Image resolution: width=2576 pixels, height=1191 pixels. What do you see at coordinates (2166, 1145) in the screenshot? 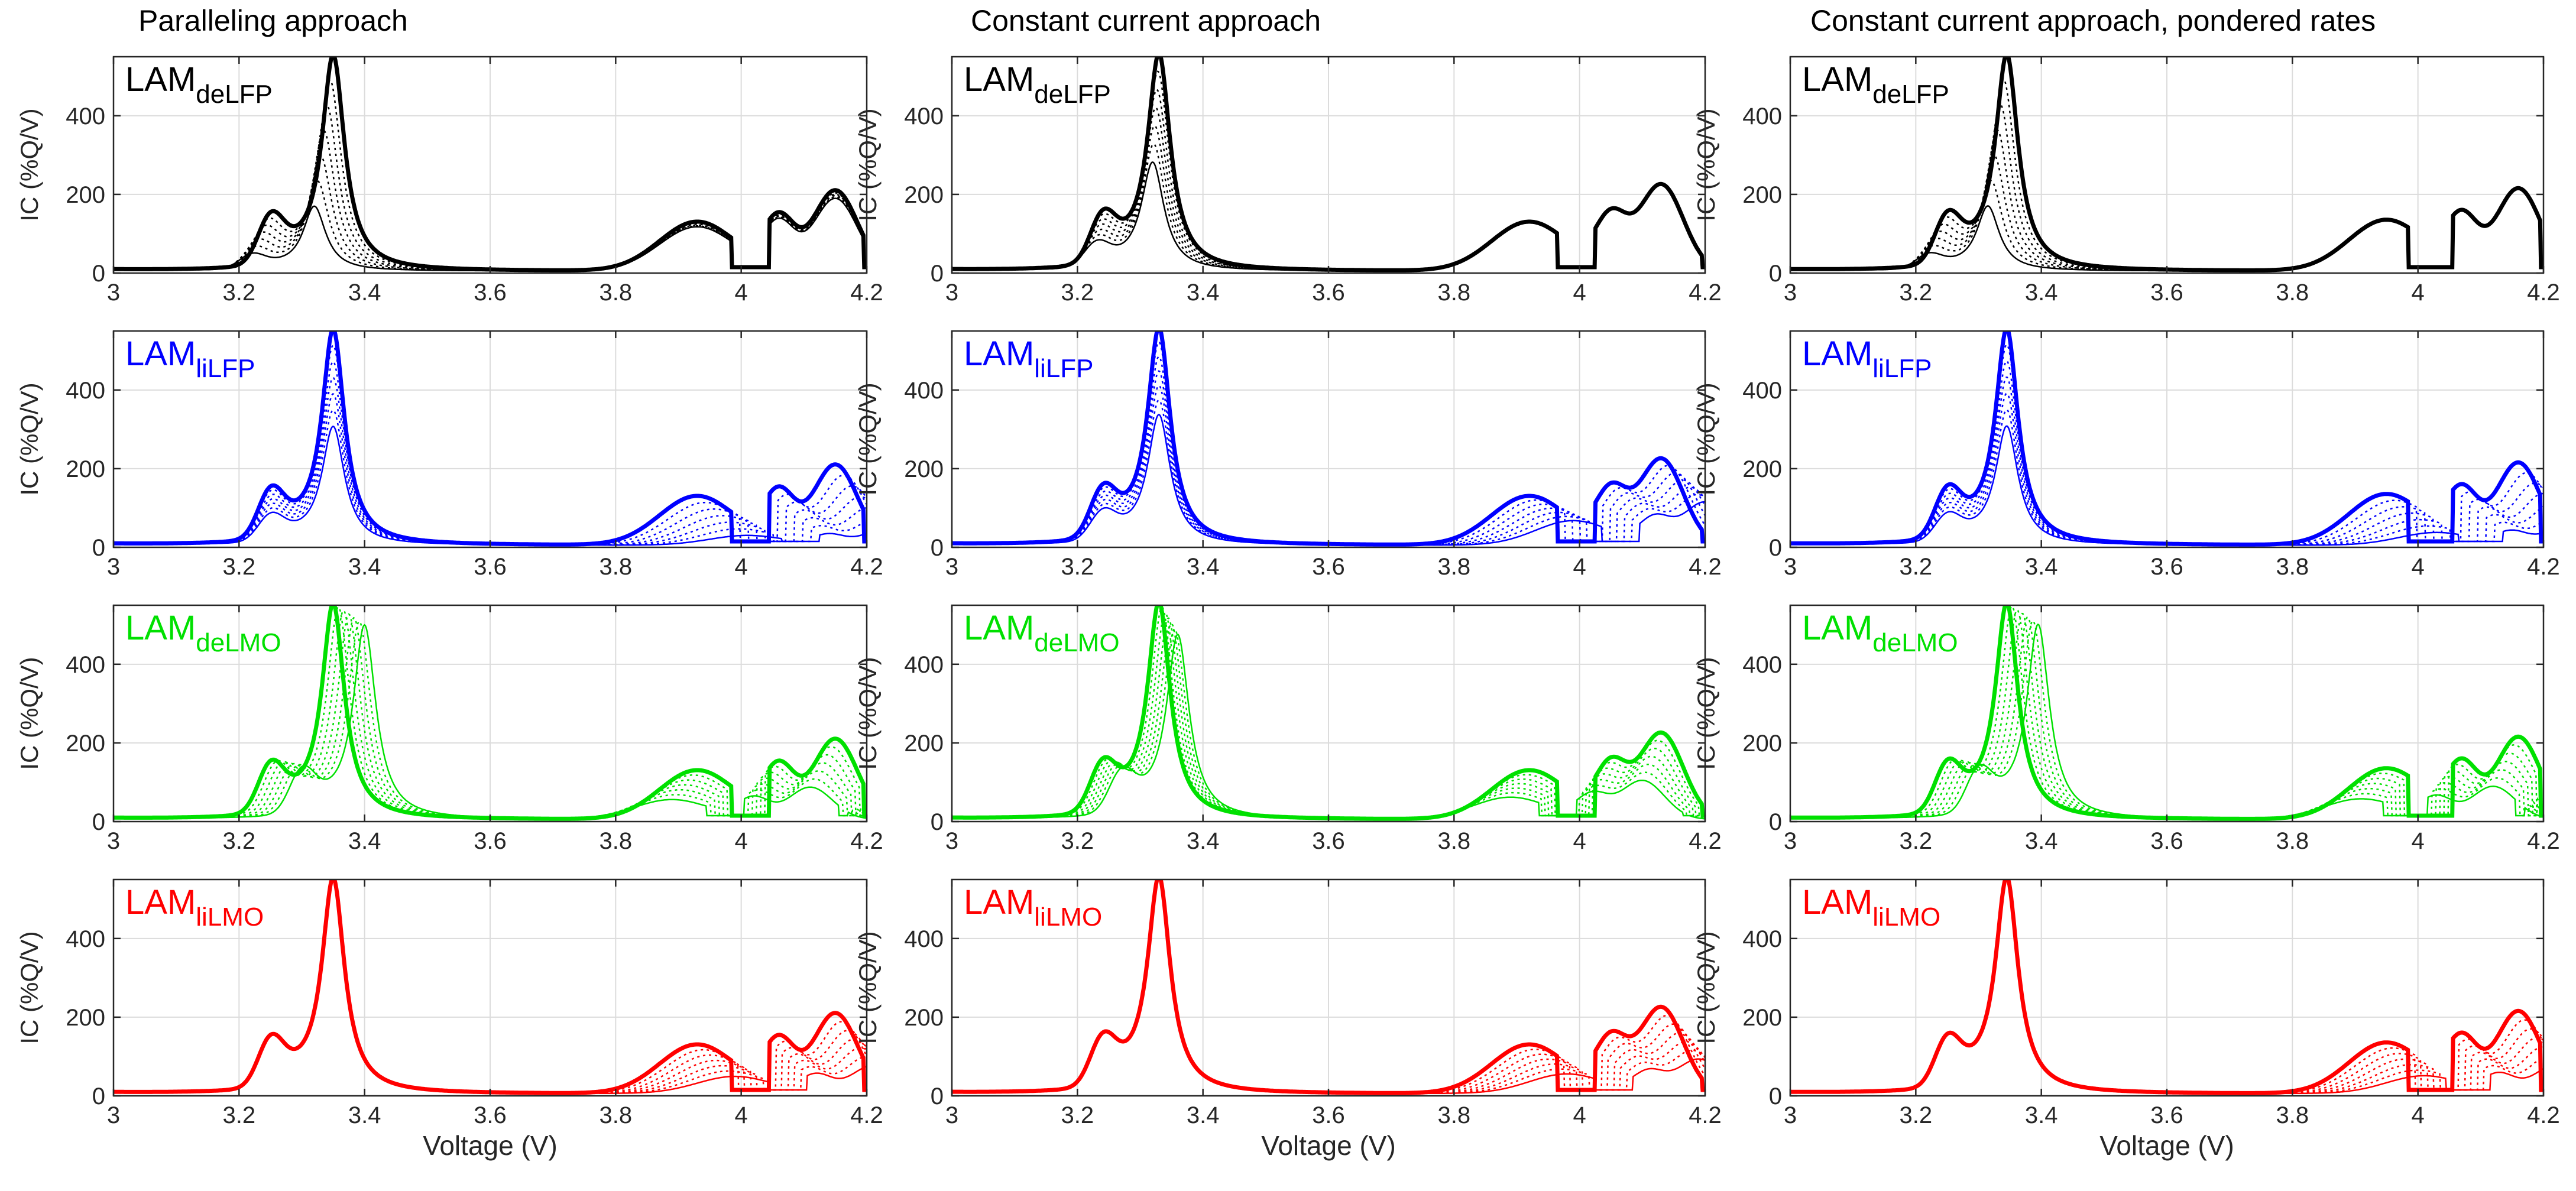
I see `x-axis-label: Voltage (V)` at bounding box center [2166, 1145].